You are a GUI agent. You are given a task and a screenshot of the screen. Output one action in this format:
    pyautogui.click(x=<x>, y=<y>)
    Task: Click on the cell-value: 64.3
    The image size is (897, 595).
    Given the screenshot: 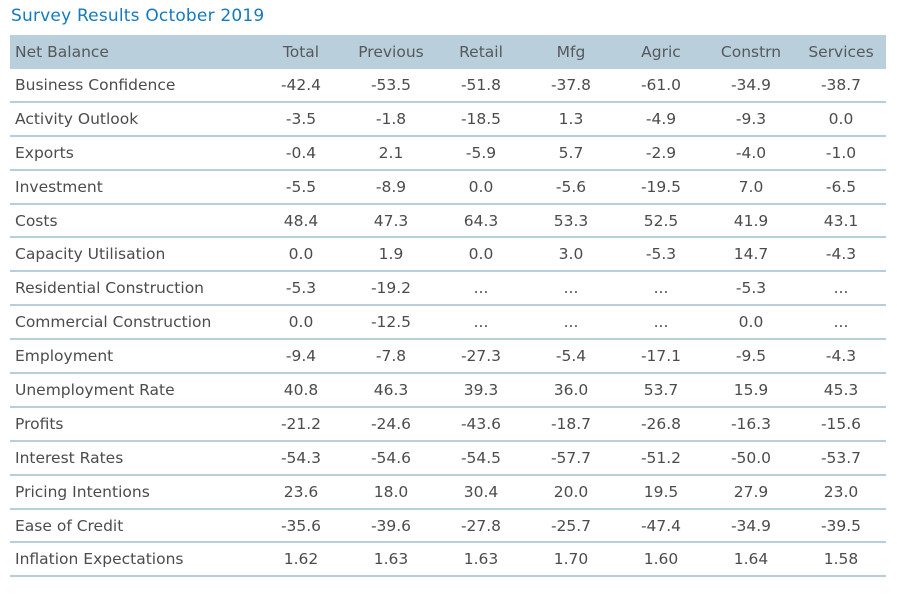 What is the action you would take?
    pyautogui.click(x=481, y=220)
    